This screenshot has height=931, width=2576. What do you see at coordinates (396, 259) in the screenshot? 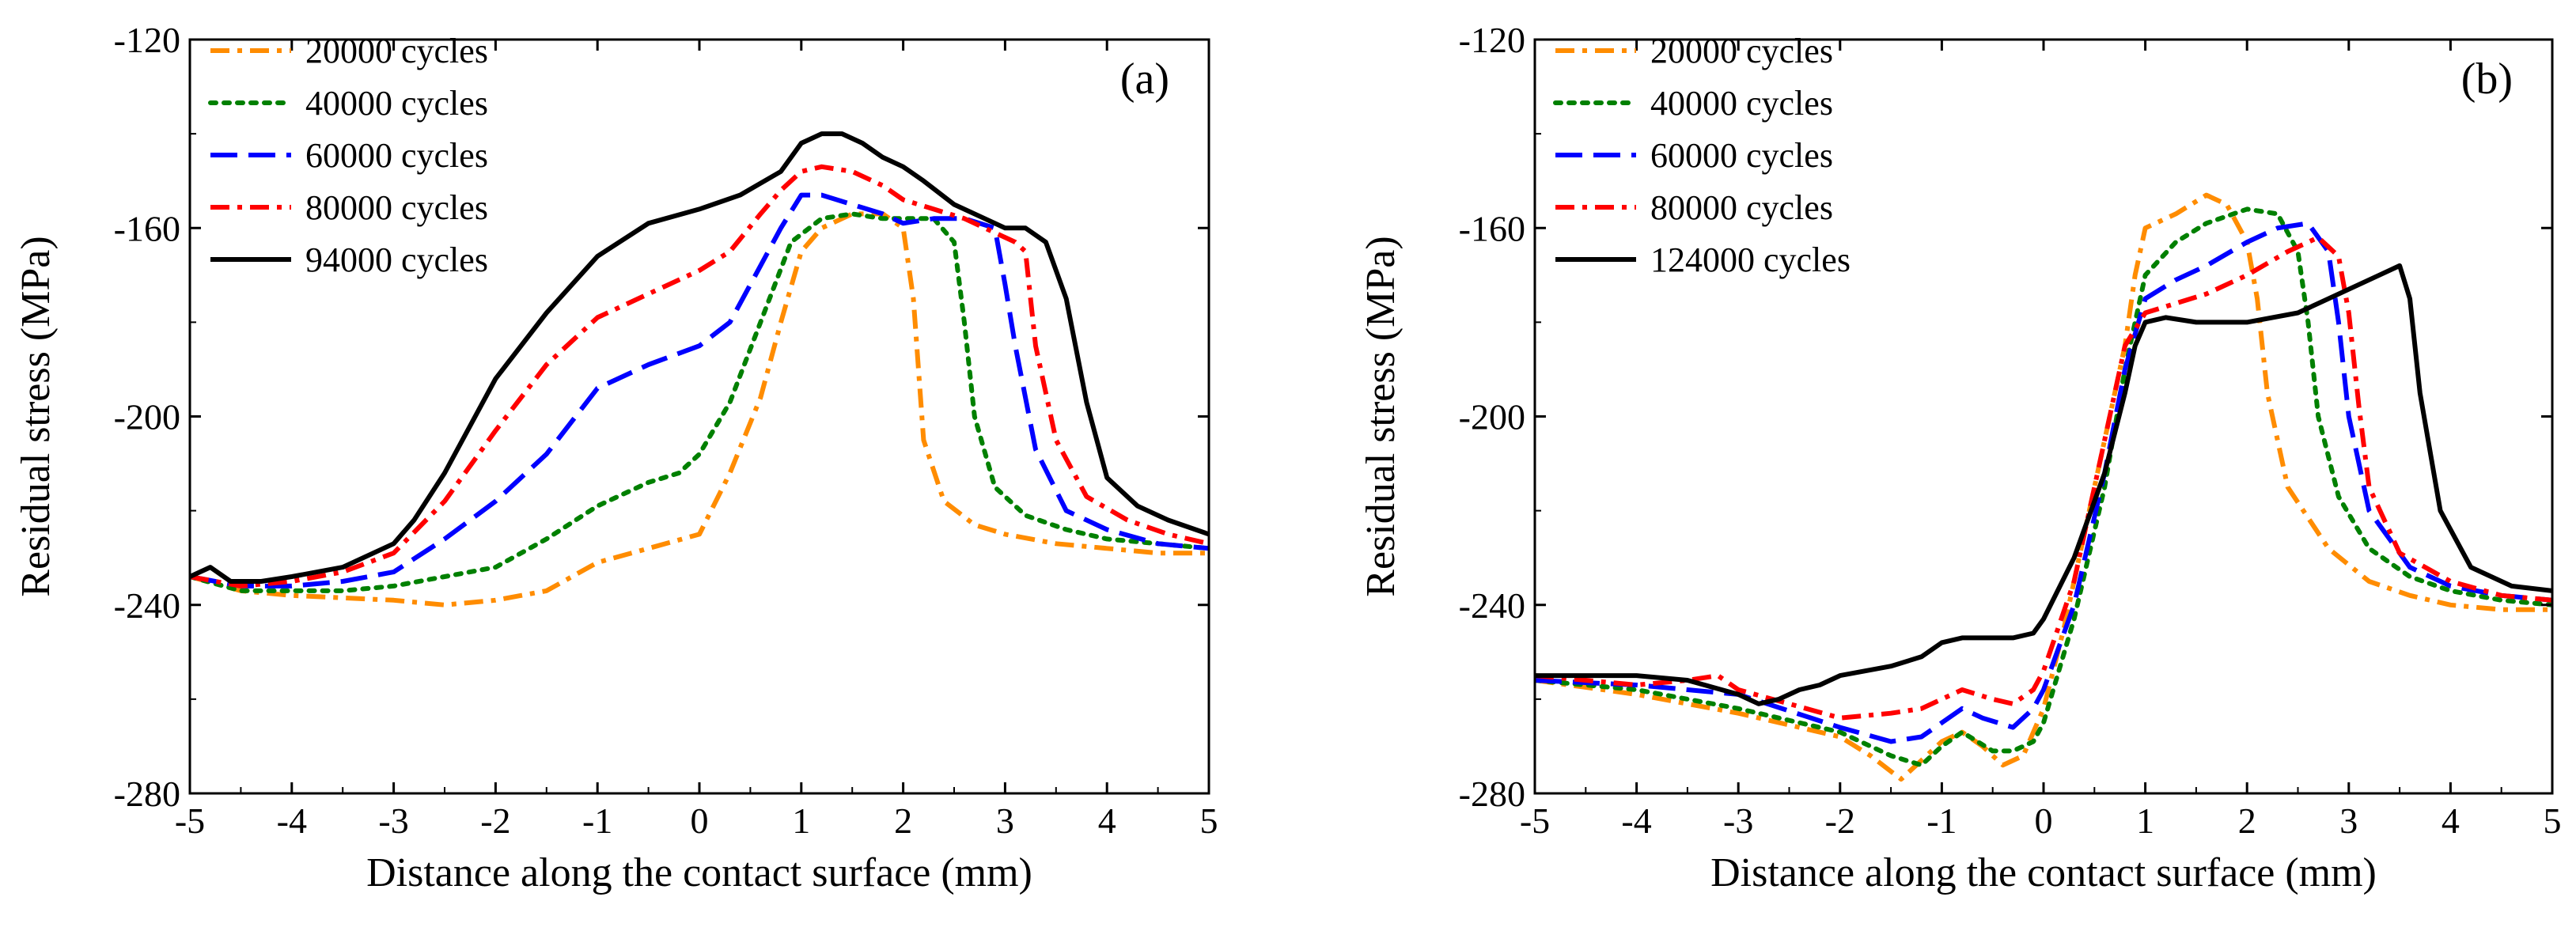
I see `legend-label: 94000 cycles` at bounding box center [396, 259].